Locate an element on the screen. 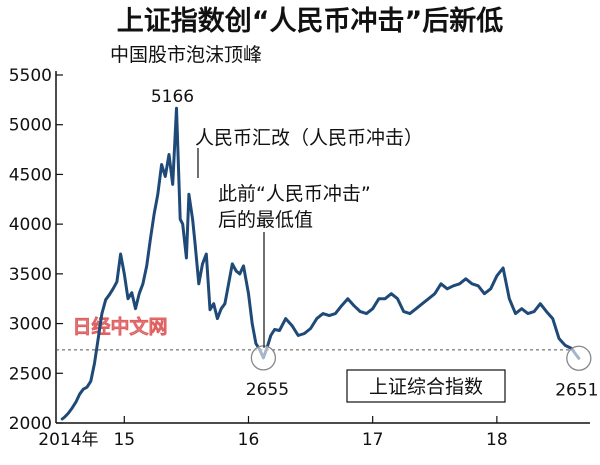  x-tick-label: 15 is located at coordinates (124, 440).